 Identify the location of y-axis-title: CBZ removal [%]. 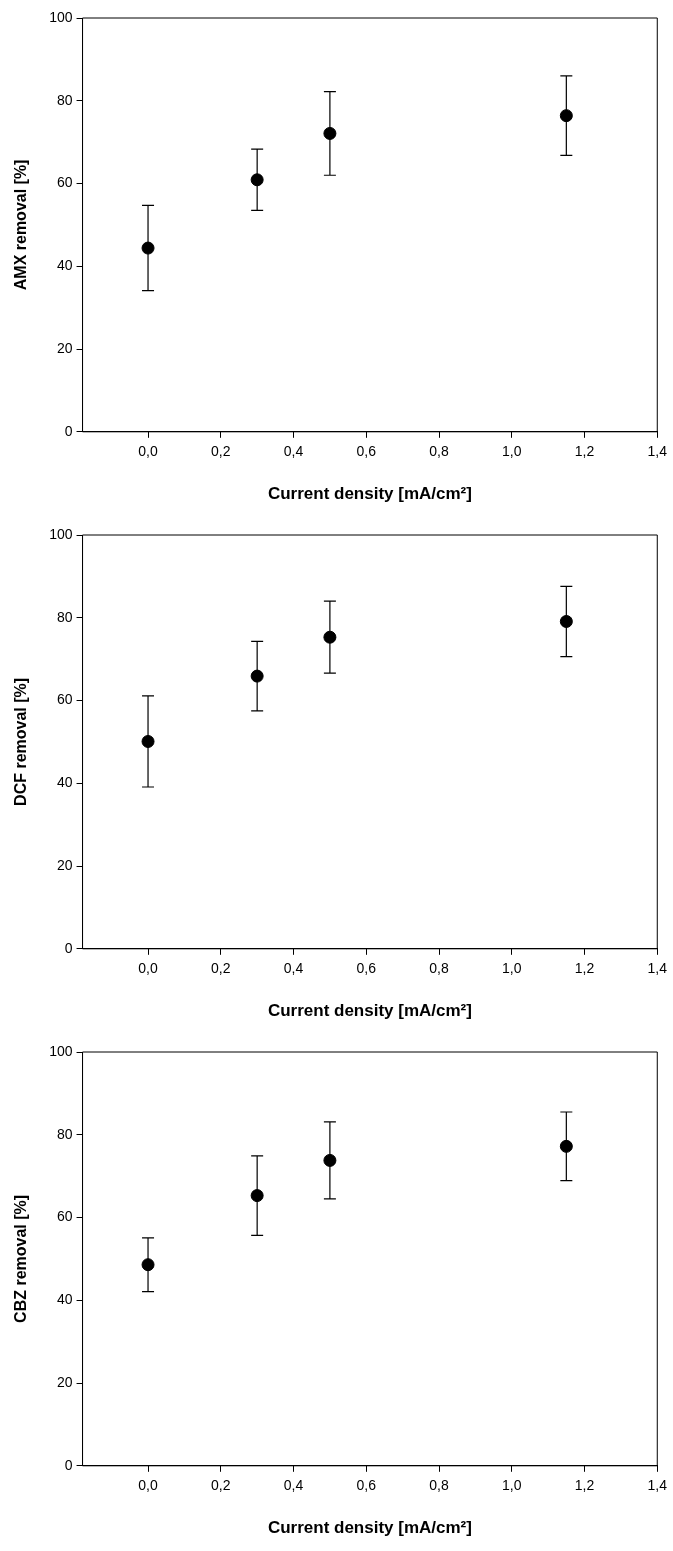
(21, 1258).